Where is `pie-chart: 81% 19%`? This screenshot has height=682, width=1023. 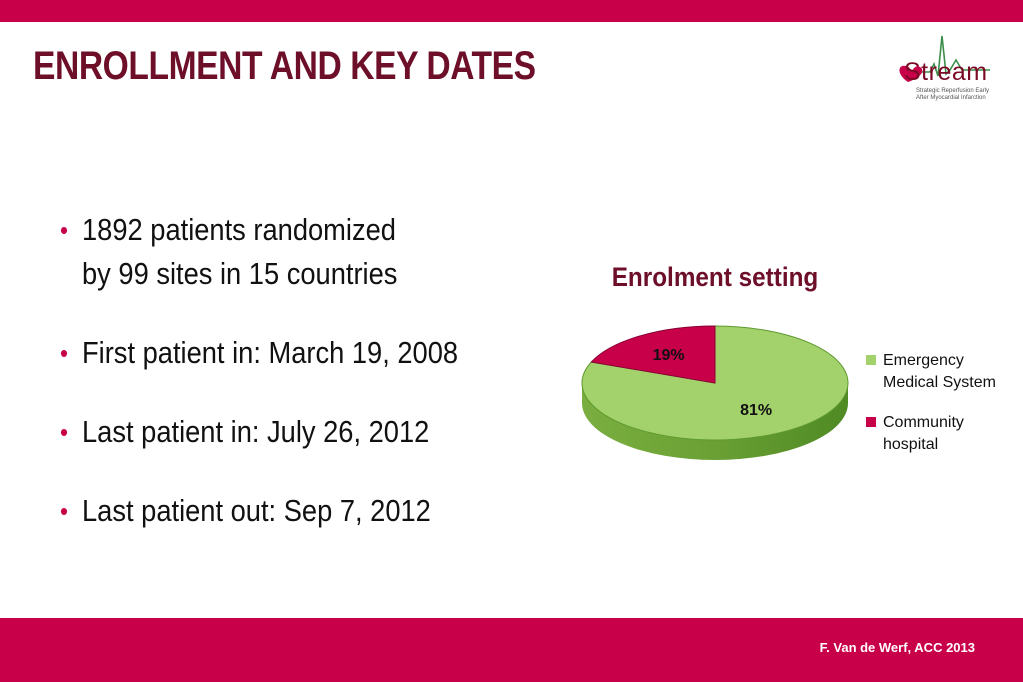 pie-chart: 81% 19% is located at coordinates (715, 392).